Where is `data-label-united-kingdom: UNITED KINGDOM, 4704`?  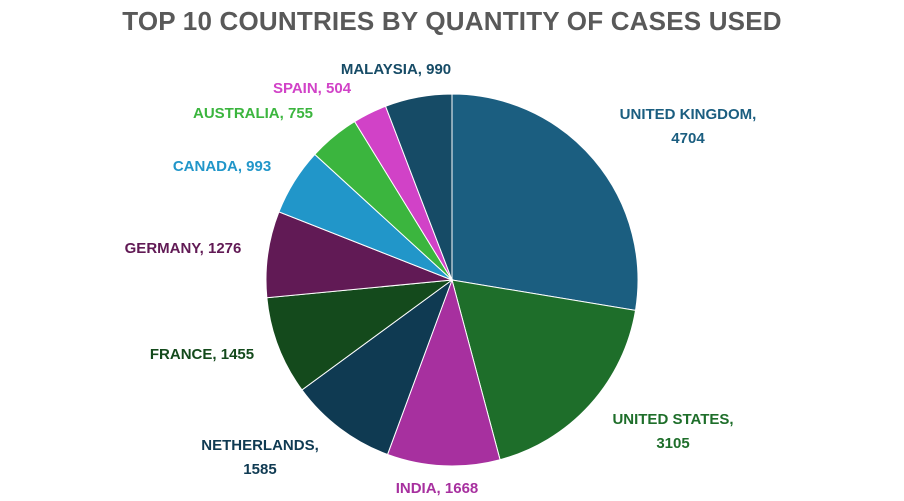
data-label-united-kingdom: UNITED KINGDOM, 4704 is located at coordinates (688, 127).